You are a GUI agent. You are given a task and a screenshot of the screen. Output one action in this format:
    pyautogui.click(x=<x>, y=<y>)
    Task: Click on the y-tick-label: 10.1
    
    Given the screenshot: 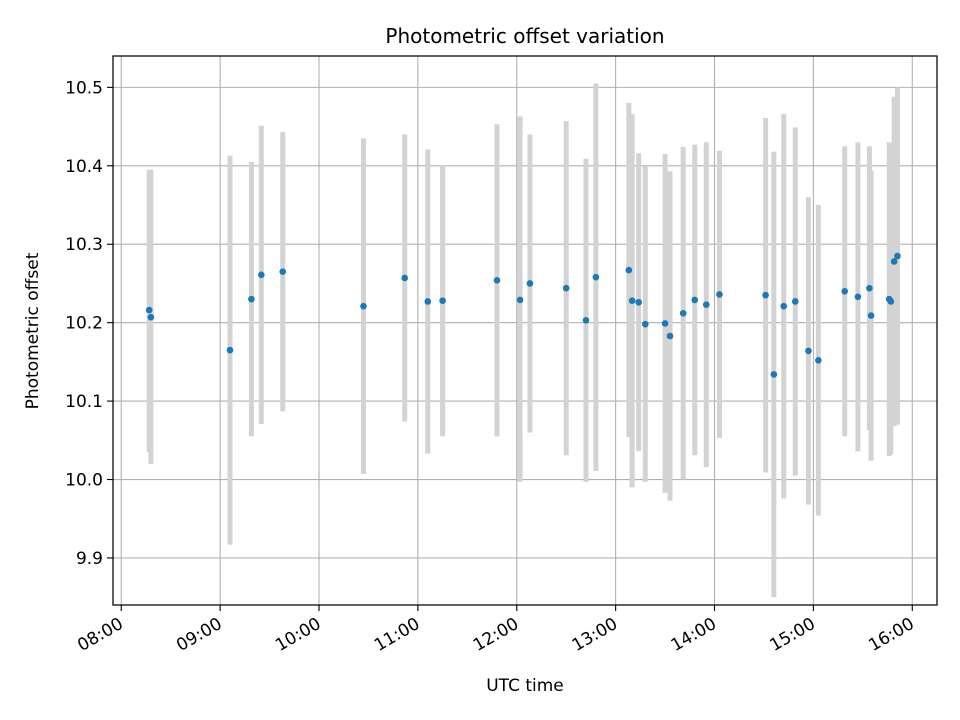 What is the action you would take?
    pyautogui.click(x=84, y=402)
    